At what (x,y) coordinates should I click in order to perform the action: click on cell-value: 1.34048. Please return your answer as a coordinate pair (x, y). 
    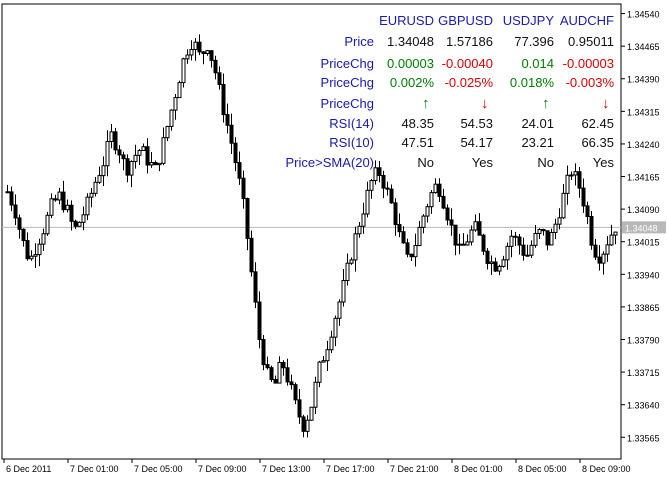
    Looking at the image, I should click on (410, 41).